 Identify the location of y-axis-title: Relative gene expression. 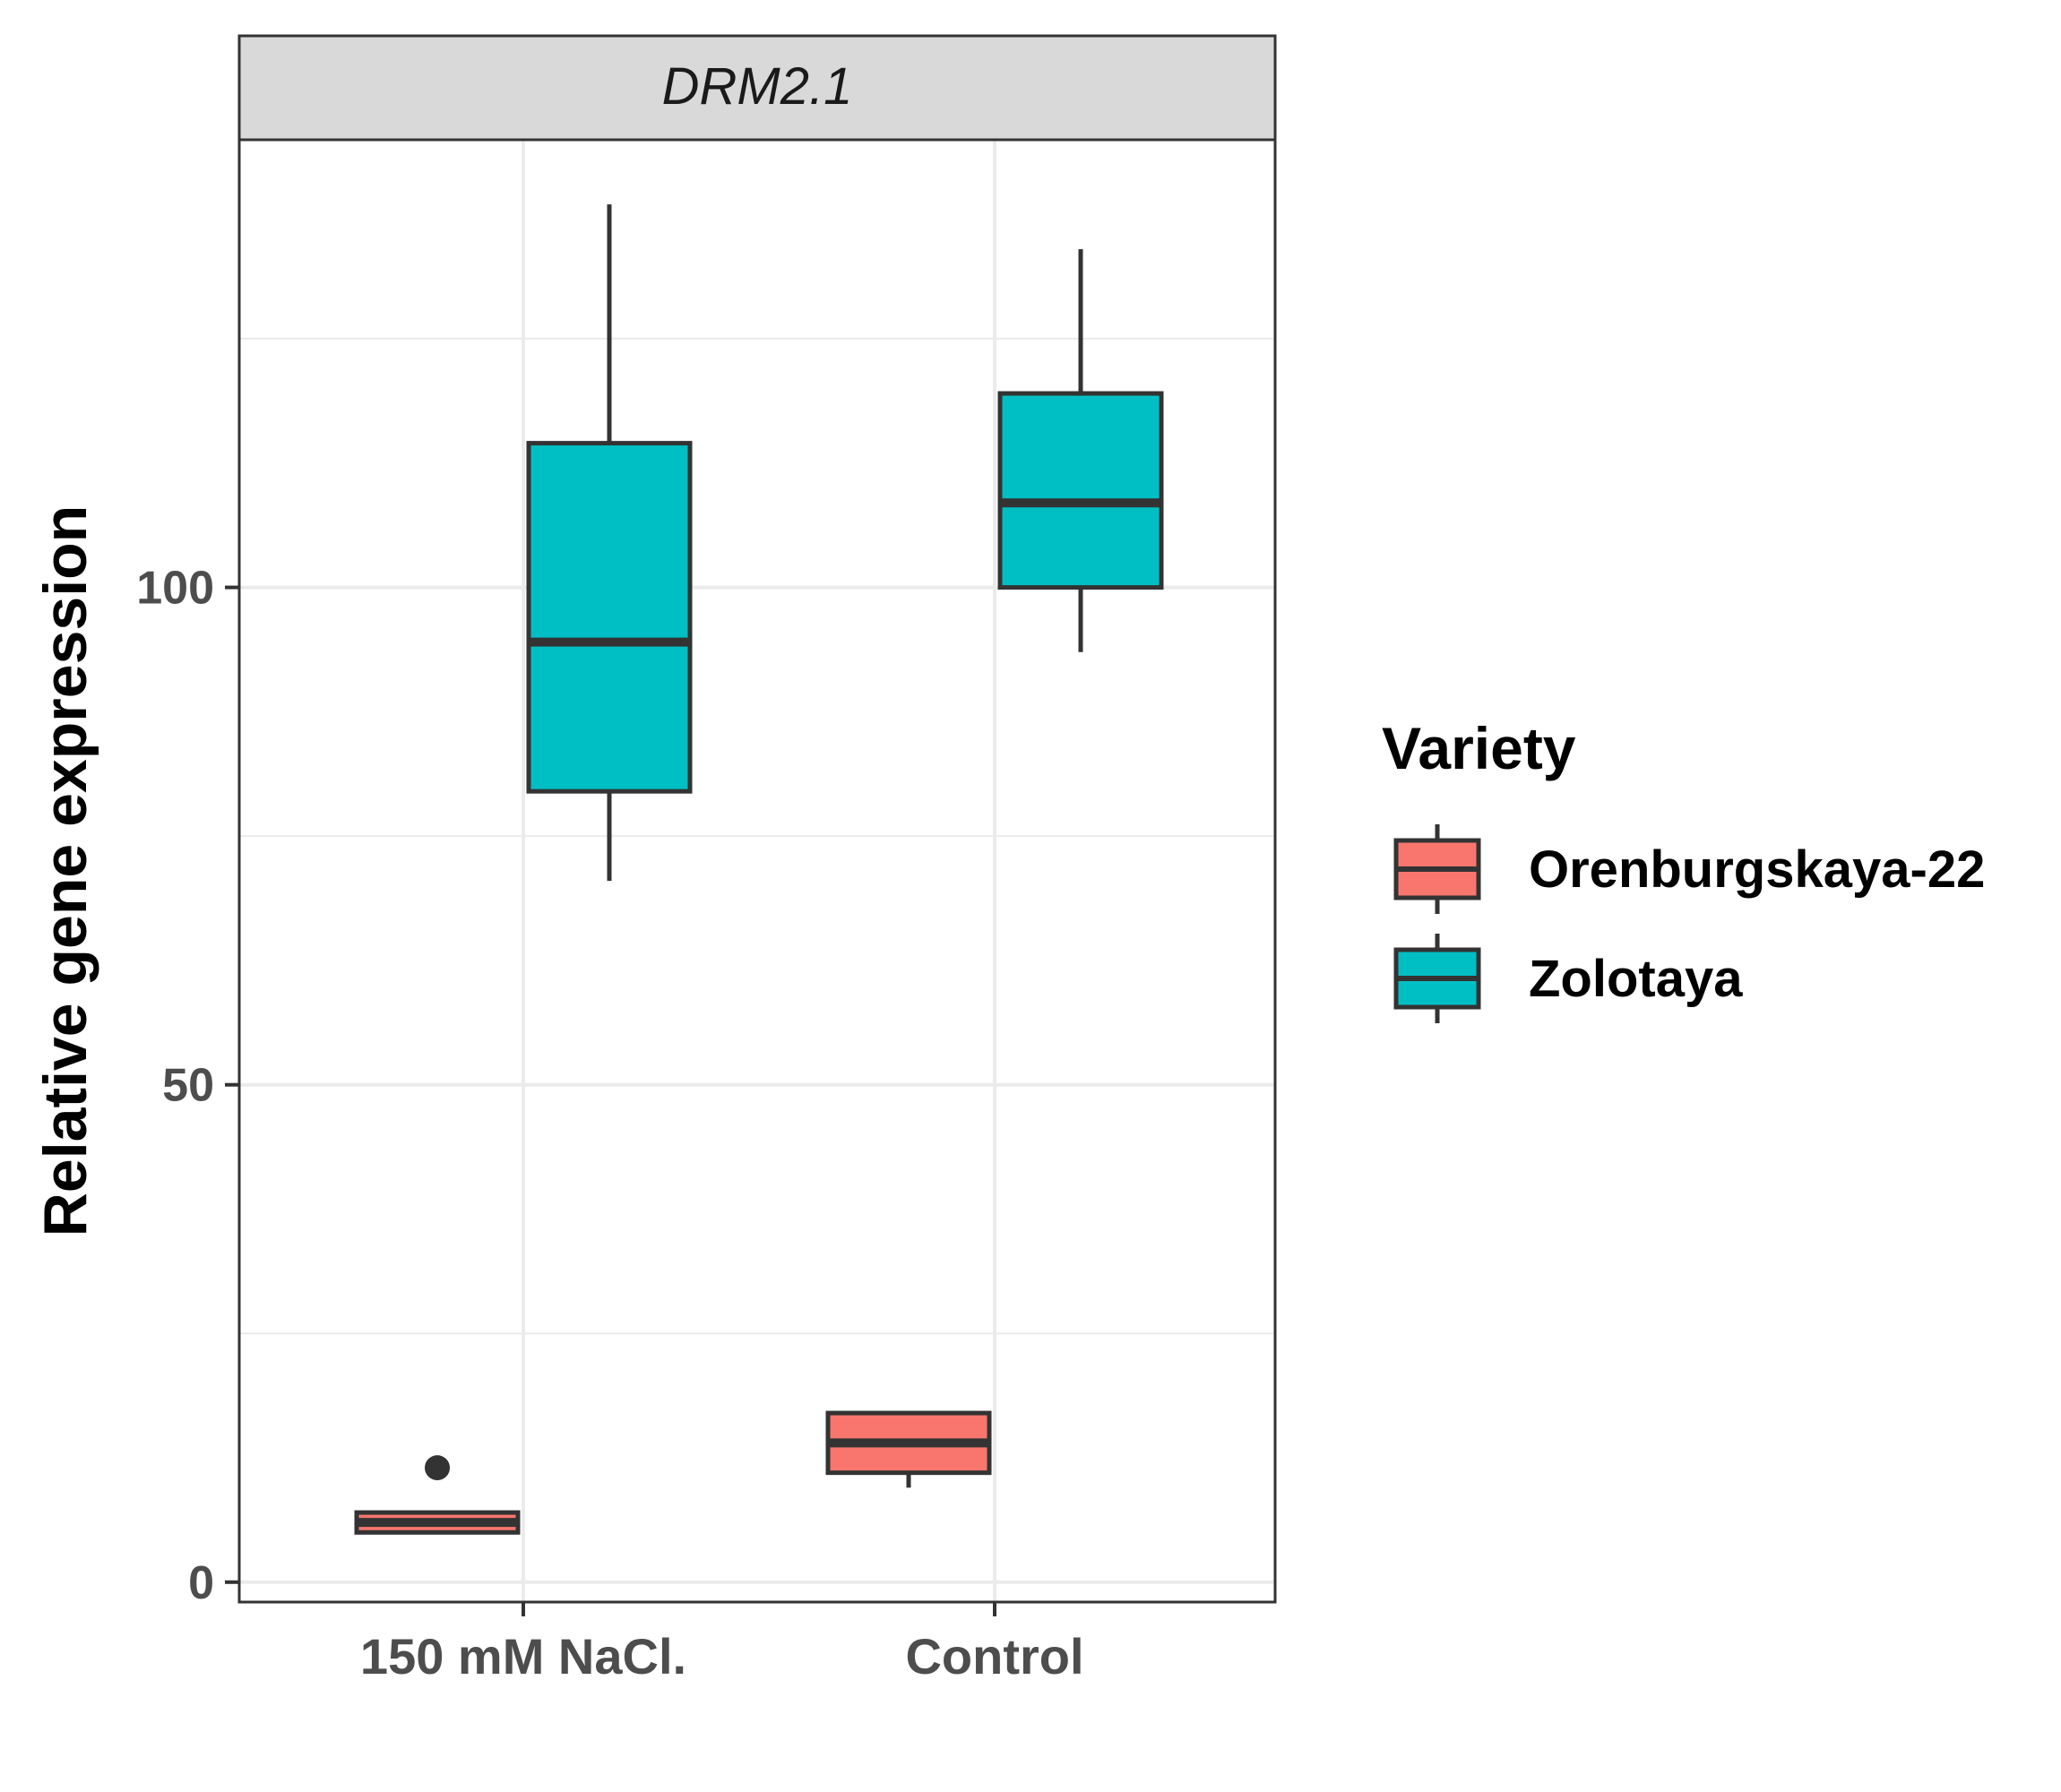
(65, 870).